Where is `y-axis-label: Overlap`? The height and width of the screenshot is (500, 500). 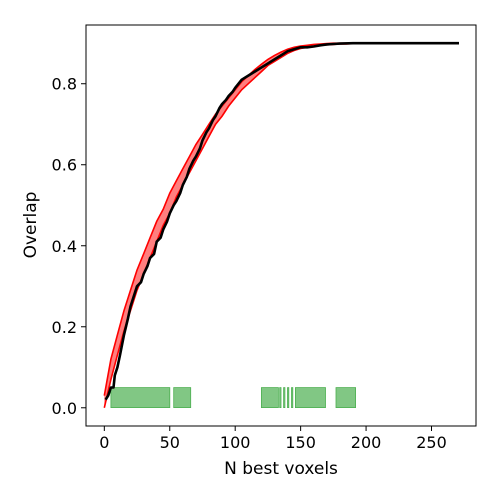
y-axis-label: Overlap is located at coordinates (31, 225).